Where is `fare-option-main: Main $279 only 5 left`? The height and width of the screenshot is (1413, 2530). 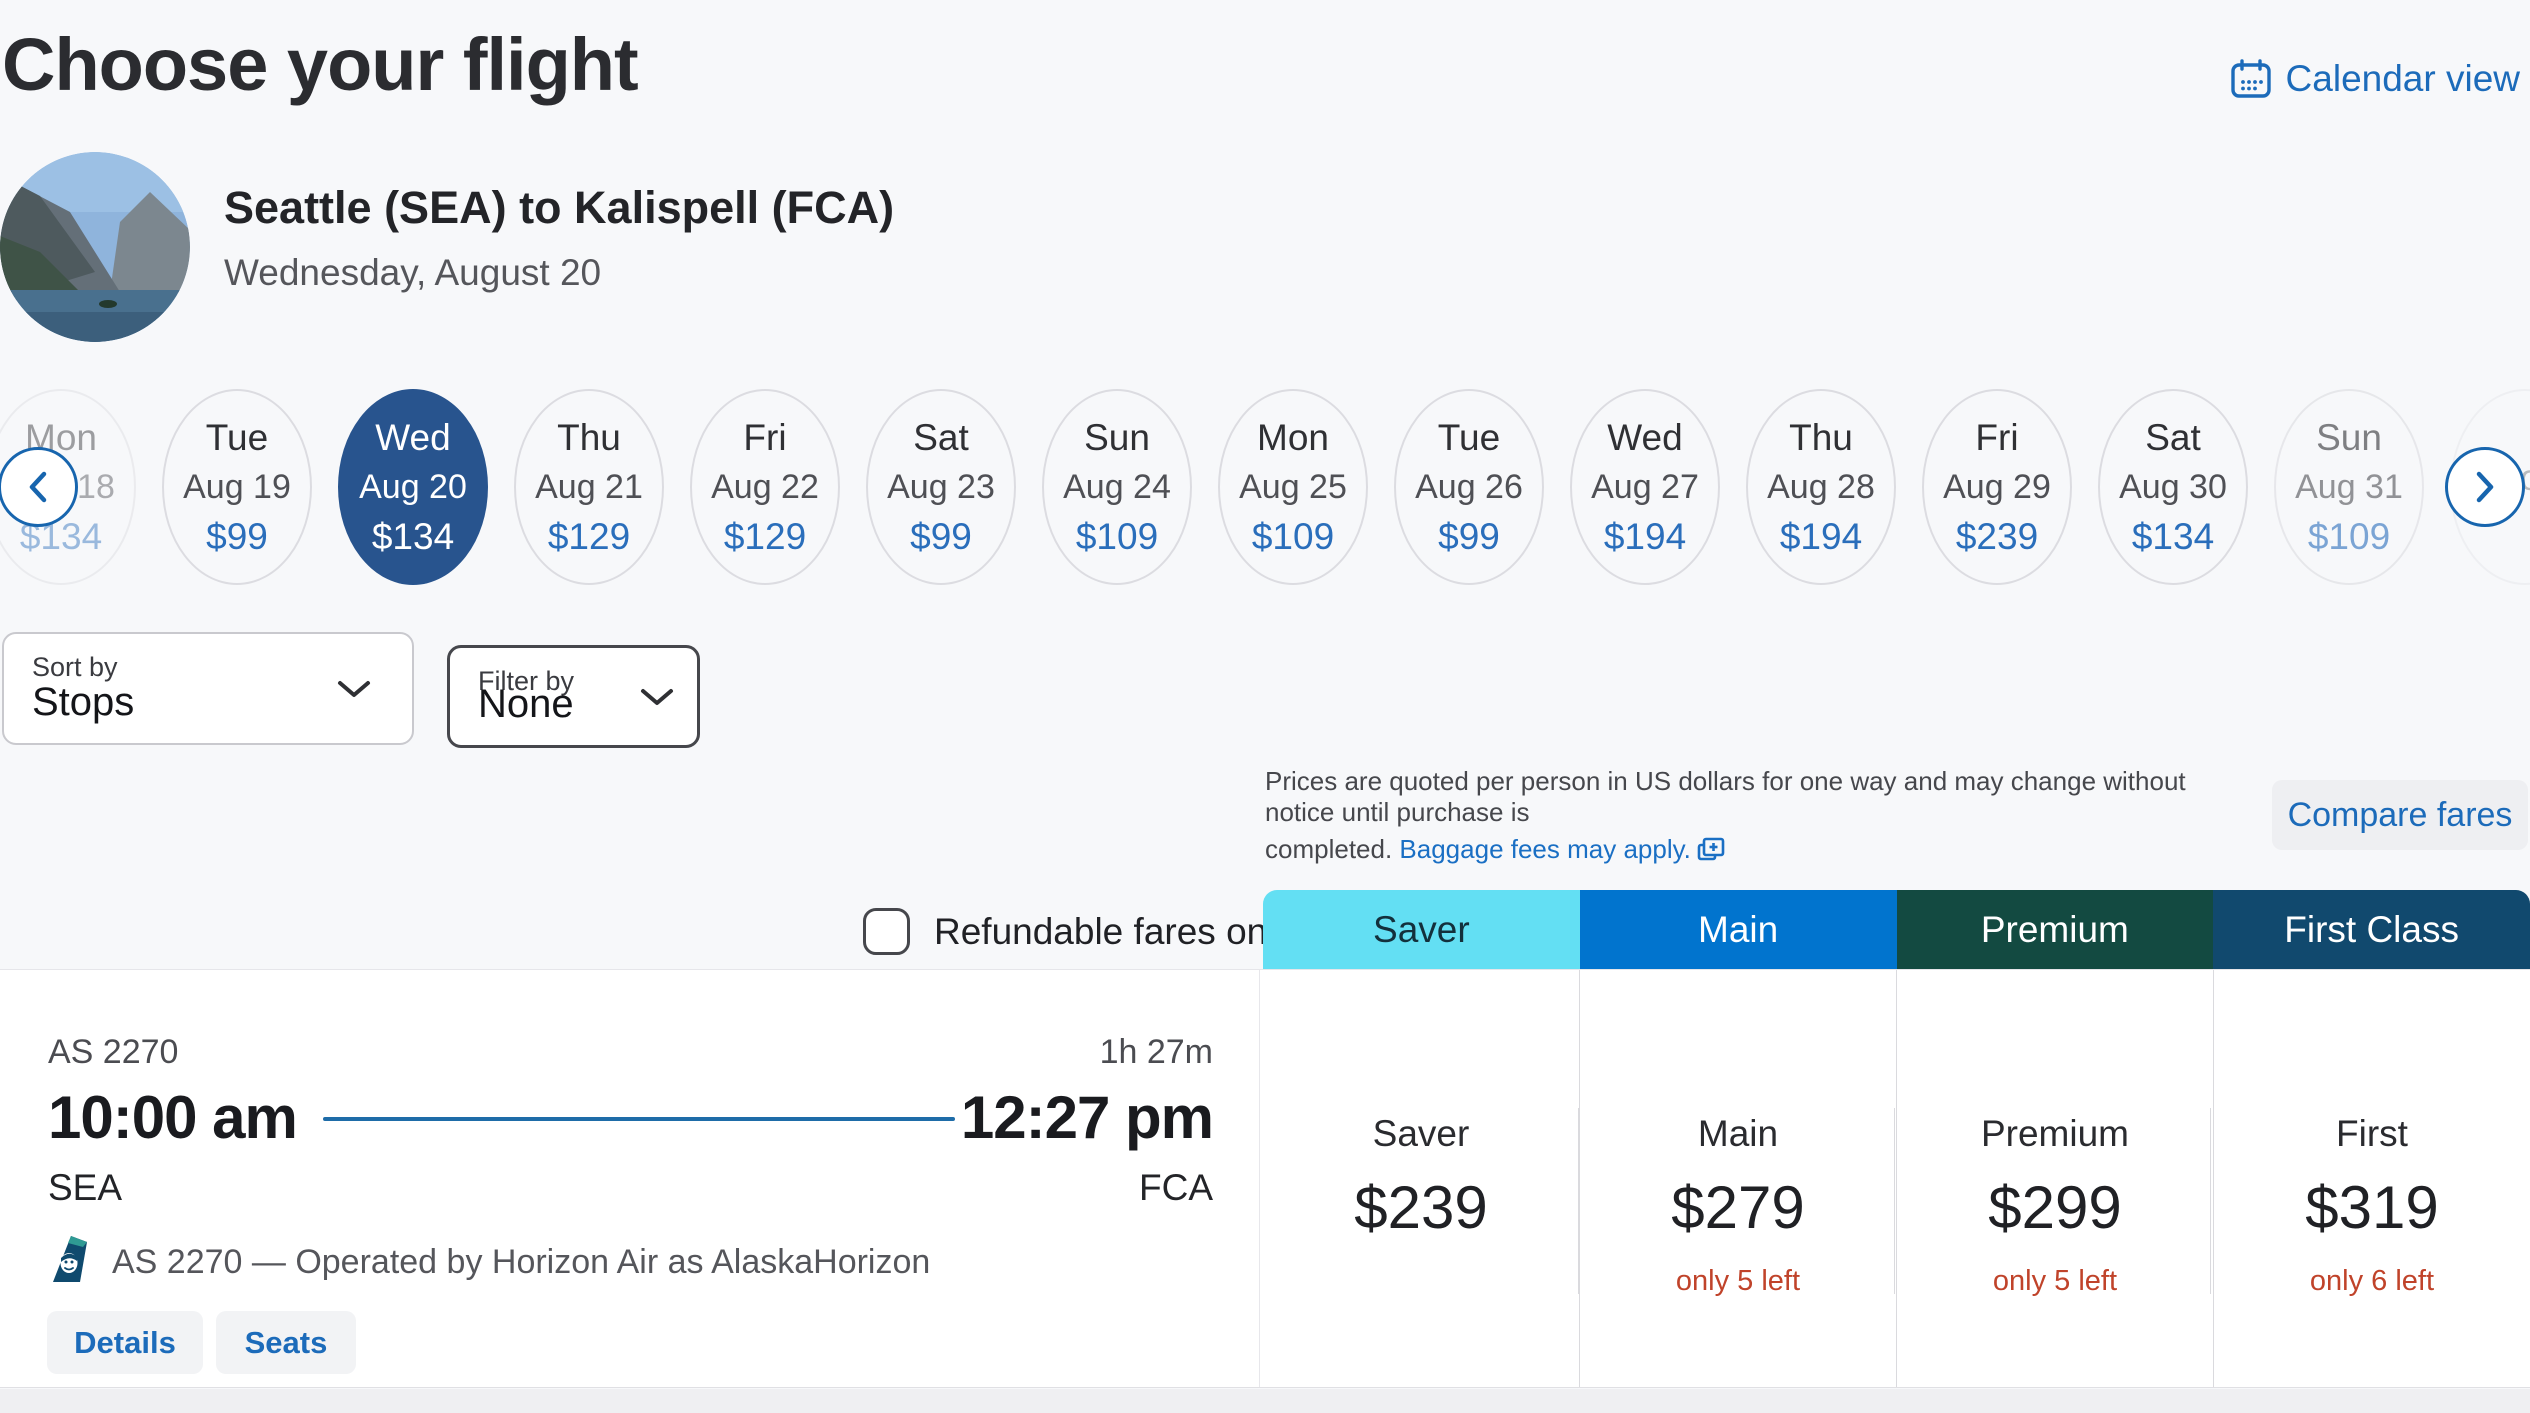 fare-option-main: Main $279 only 5 left is located at coordinates (1737, 1178).